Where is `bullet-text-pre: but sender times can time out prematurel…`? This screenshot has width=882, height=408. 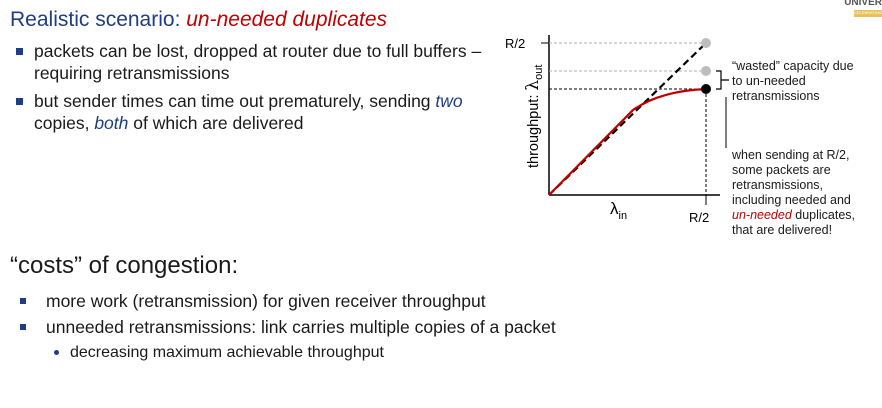 bullet-text-pre: but sender times can time out prematurel… is located at coordinates (235, 101).